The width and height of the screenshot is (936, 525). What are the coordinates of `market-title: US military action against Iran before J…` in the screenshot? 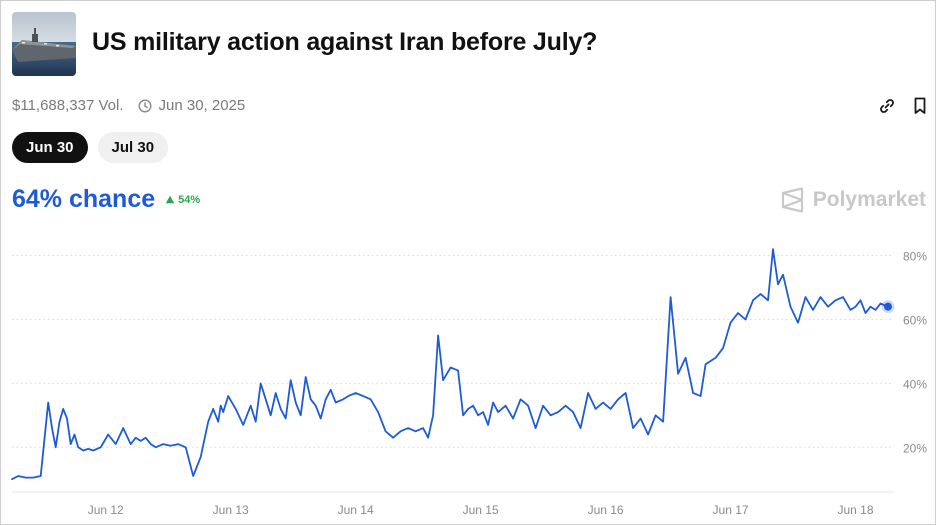 It's located at (345, 42).